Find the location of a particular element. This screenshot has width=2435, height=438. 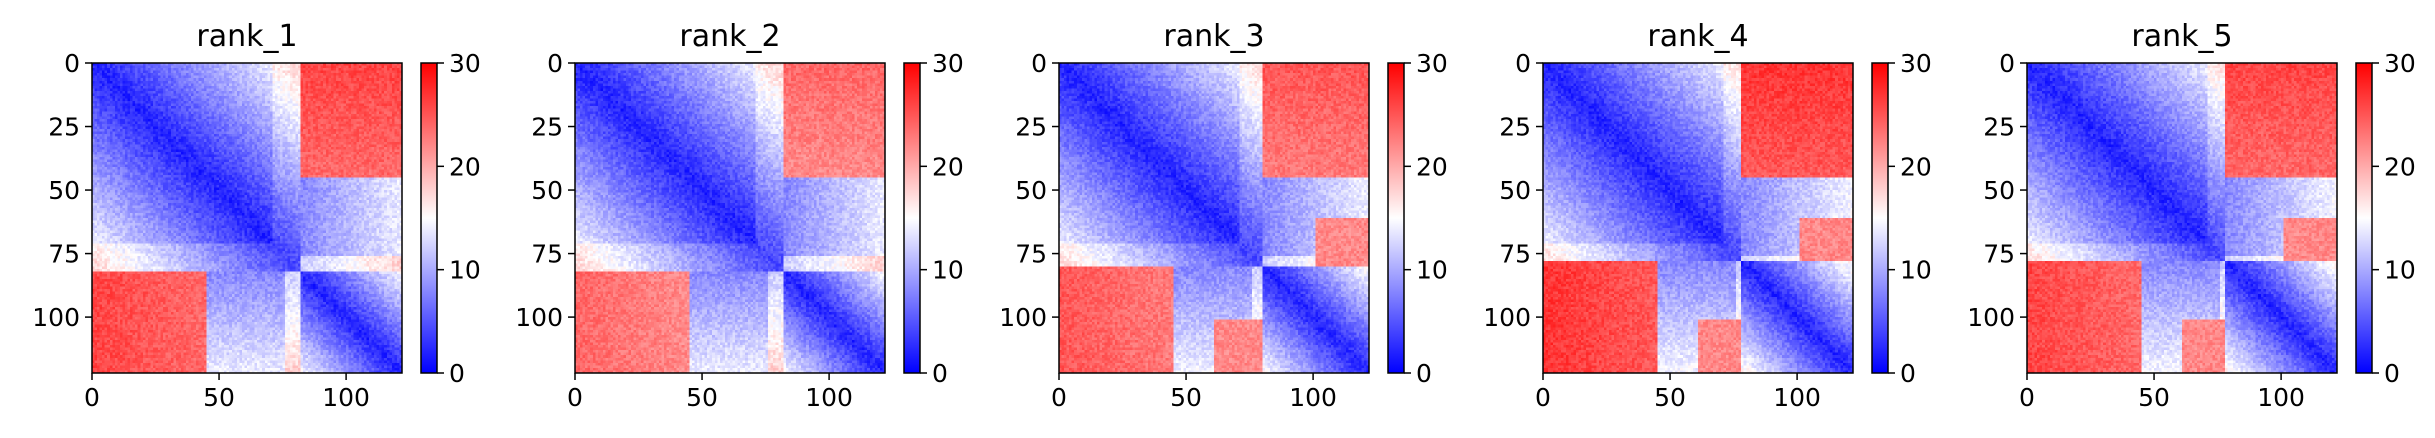

panel-title: rank_4 is located at coordinates (1697, 36).